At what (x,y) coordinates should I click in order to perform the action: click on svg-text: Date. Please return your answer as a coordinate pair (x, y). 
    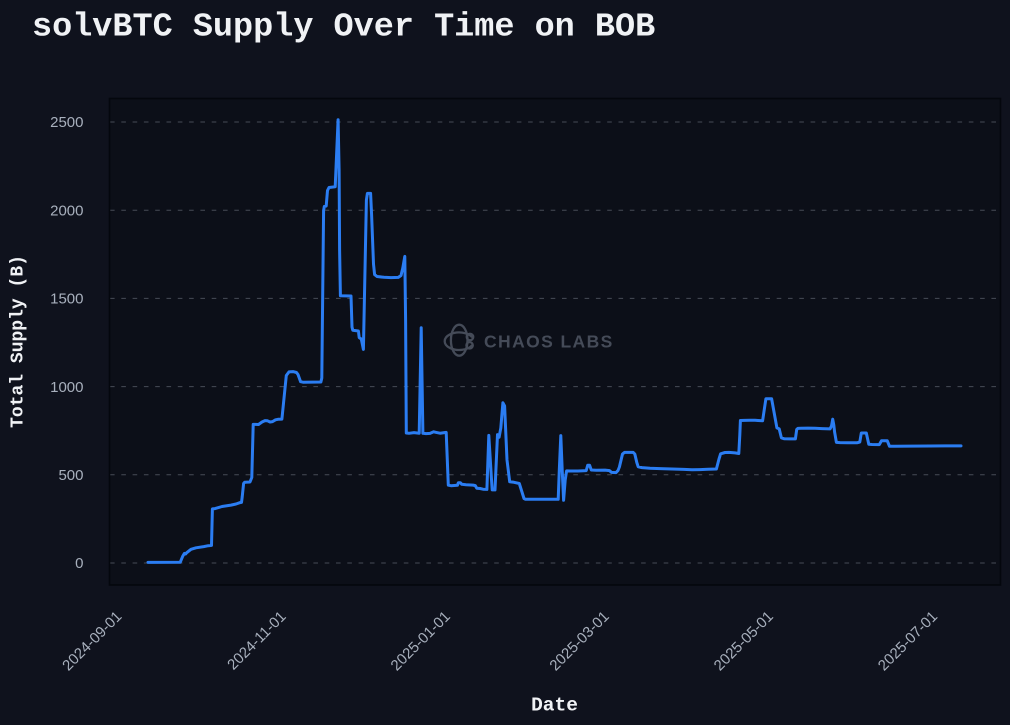
    Looking at the image, I should click on (554, 706).